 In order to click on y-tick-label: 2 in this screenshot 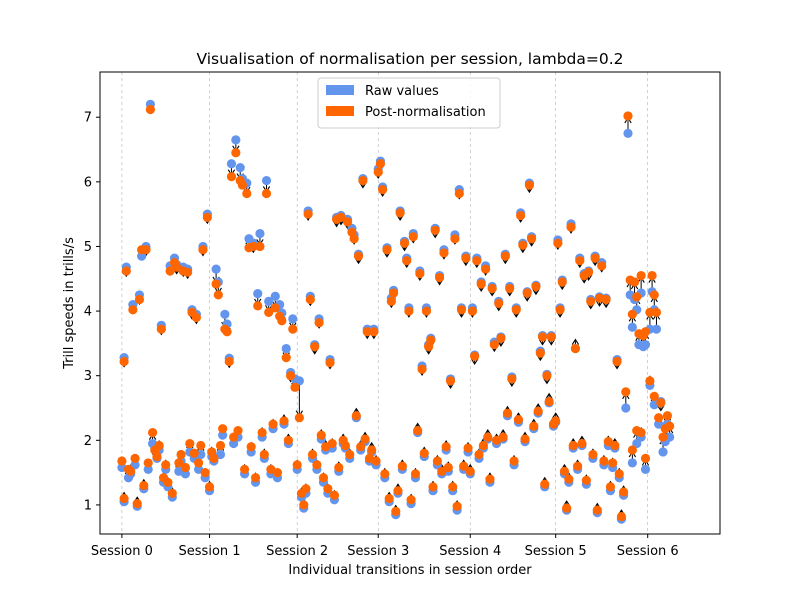, I will do `click(88, 441)`.